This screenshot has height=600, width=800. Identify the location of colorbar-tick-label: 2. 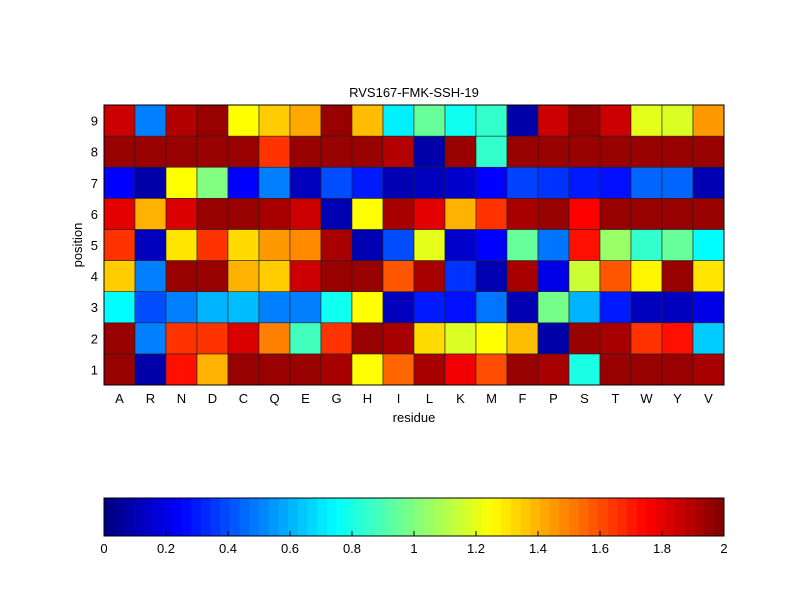
(723, 548).